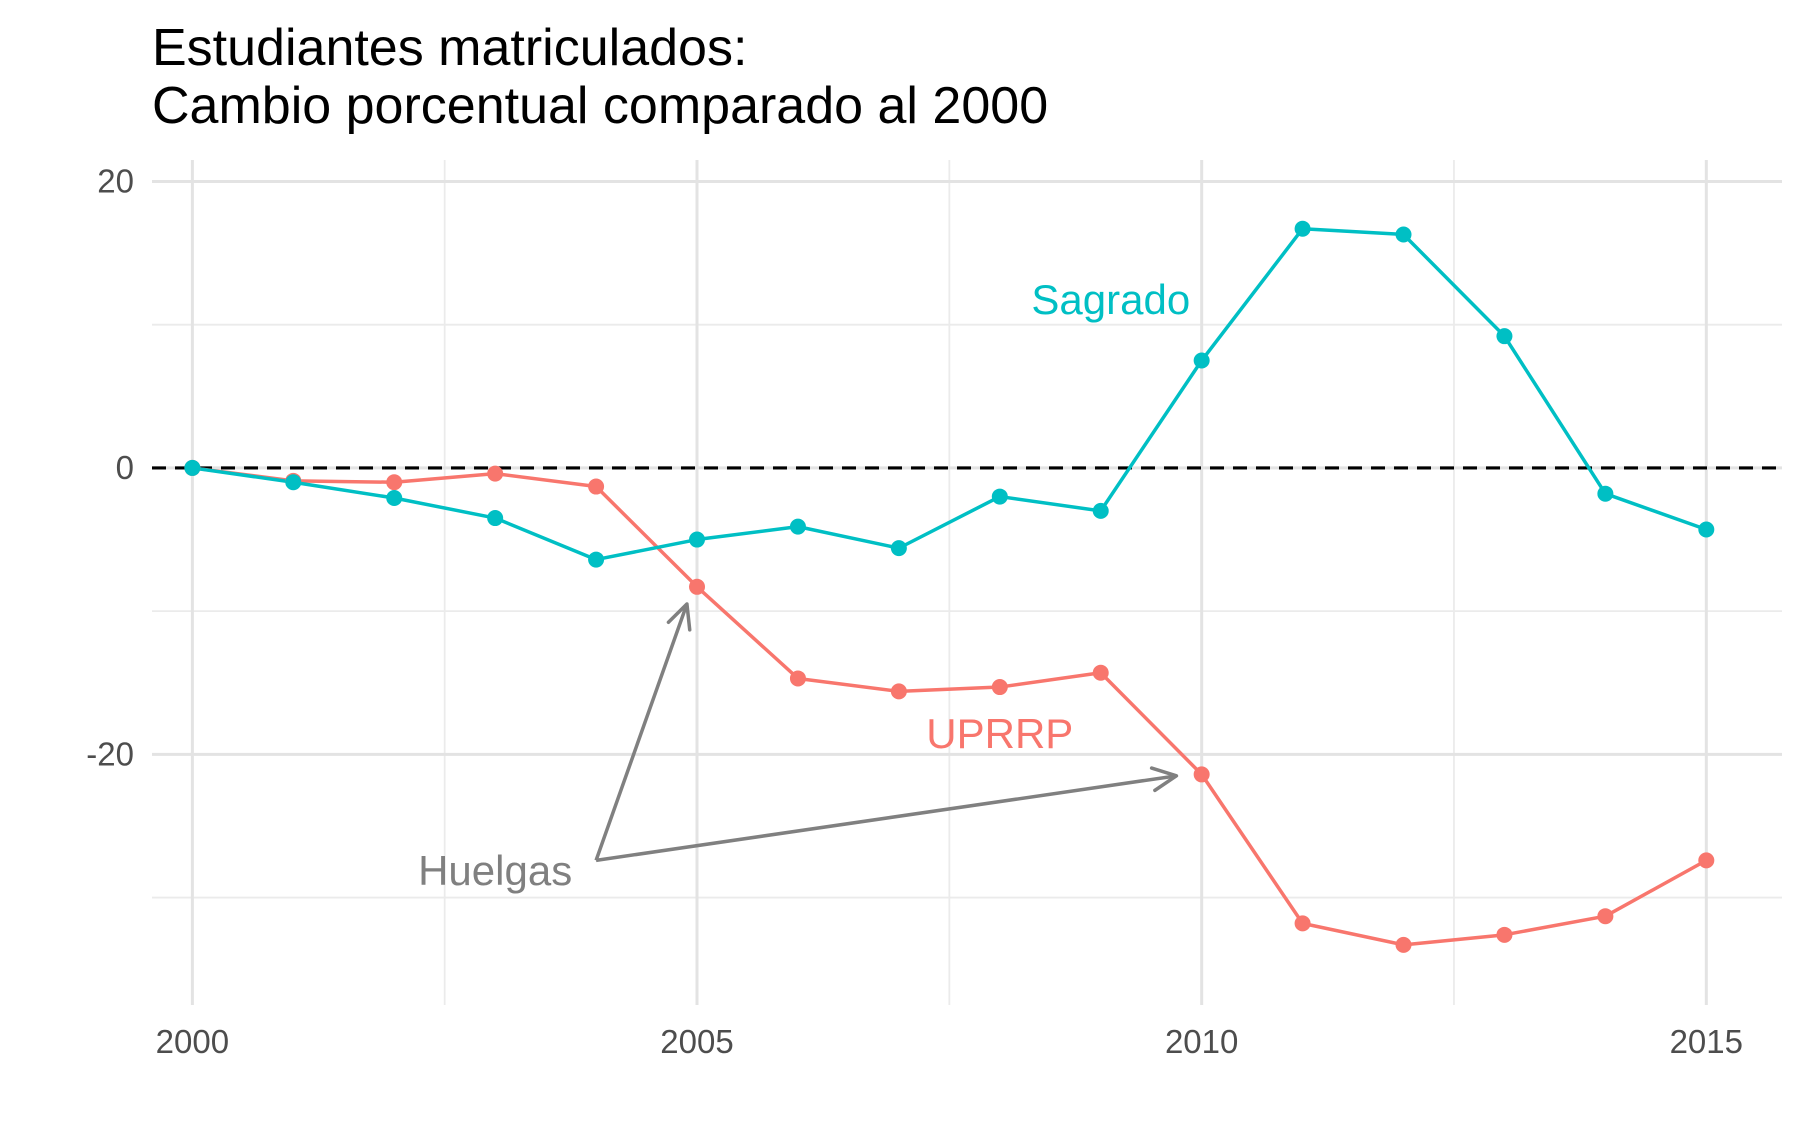 The image size is (1800, 1125). Describe the element at coordinates (125, 467) in the screenshot. I see `y-tick-label: 0` at that location.